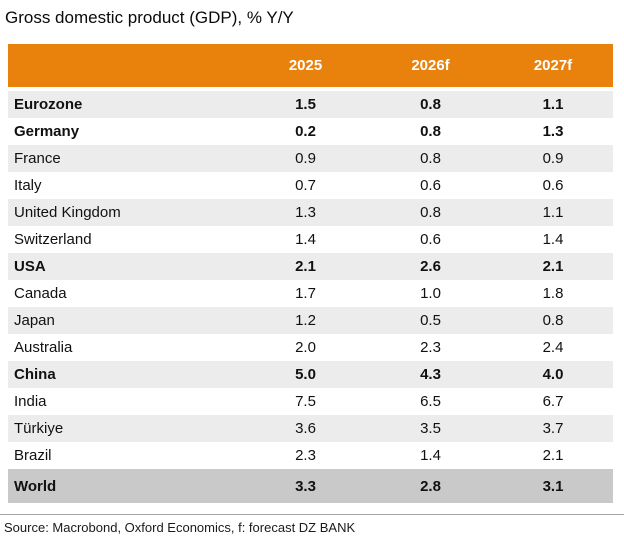 This screenshot has height=544, width=624. What do you see at coordinates (43, 347) in the screenshot?
I see `row-label: Australia` at bounding box center [43, 347].